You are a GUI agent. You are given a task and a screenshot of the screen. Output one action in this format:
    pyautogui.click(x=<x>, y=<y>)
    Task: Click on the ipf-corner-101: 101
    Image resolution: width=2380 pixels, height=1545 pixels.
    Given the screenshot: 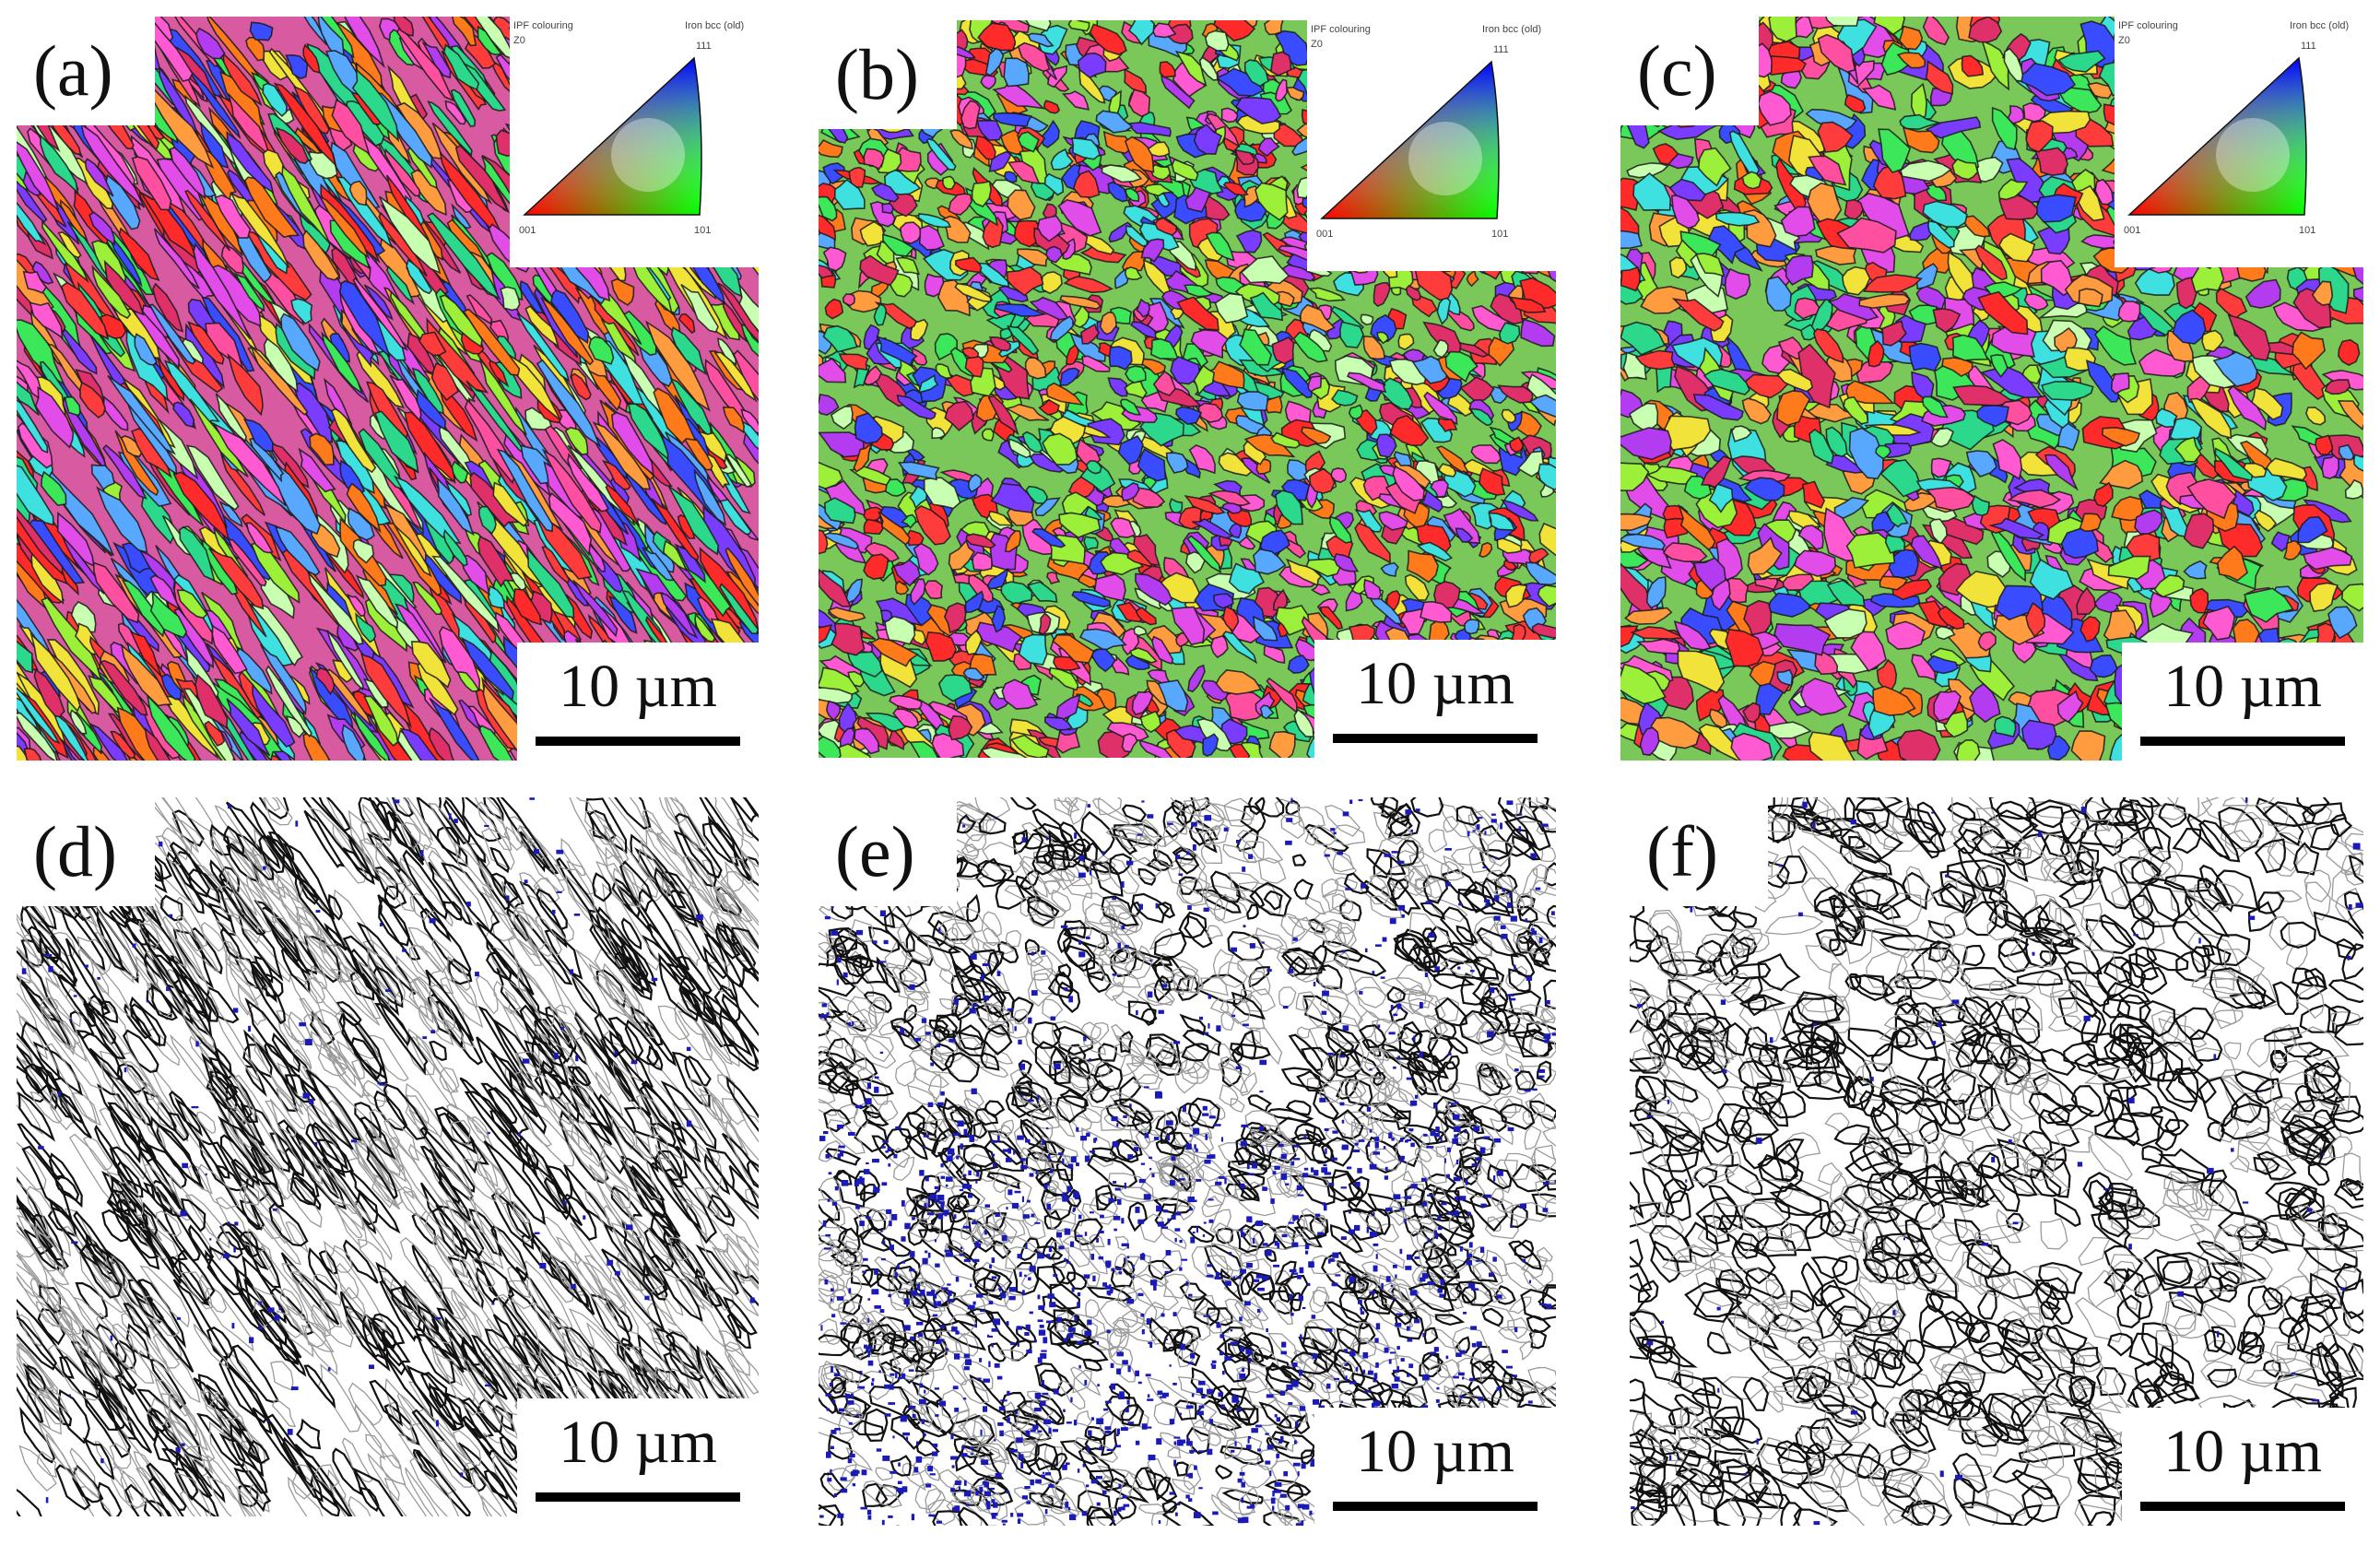 What is the action you would take?
    pyautogui.click(x=1500, y=234)
    